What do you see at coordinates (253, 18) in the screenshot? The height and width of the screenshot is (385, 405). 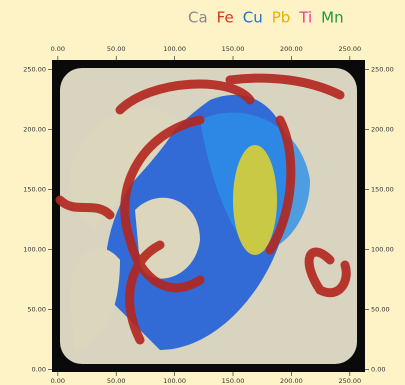 I see `legend-entry: Cu` at bounding box center [253, 18].